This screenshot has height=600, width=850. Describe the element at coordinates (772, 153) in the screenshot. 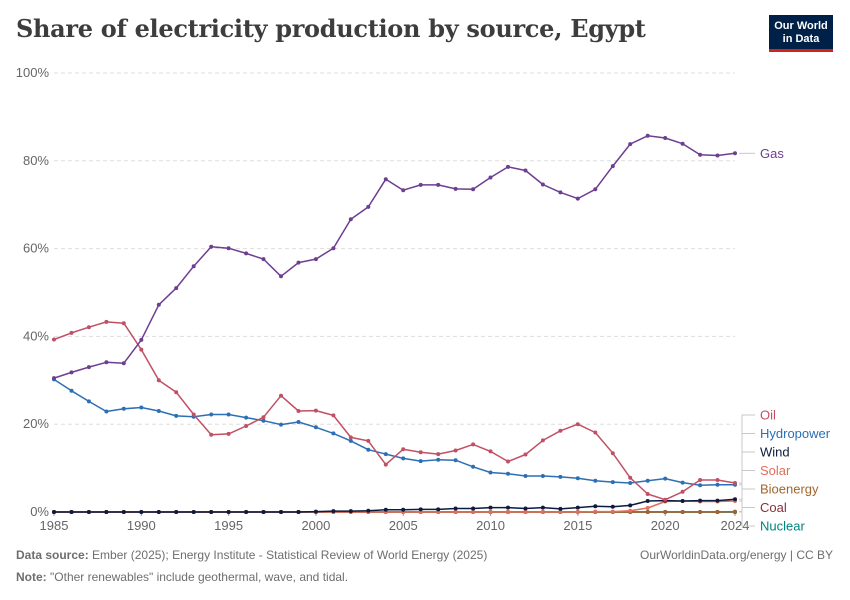

I see `legend-label-gas: Gas` at that location.